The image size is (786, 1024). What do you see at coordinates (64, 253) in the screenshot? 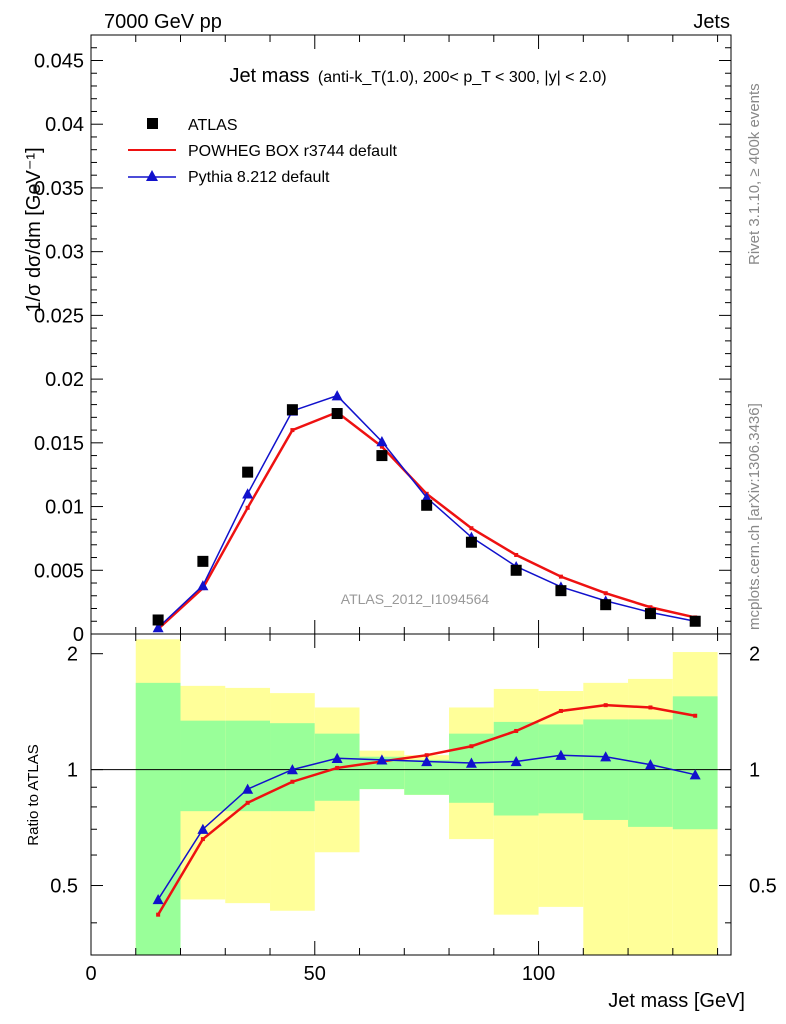
I see `main-y-tick-label: 0.03` at bounding box center [64, 253].